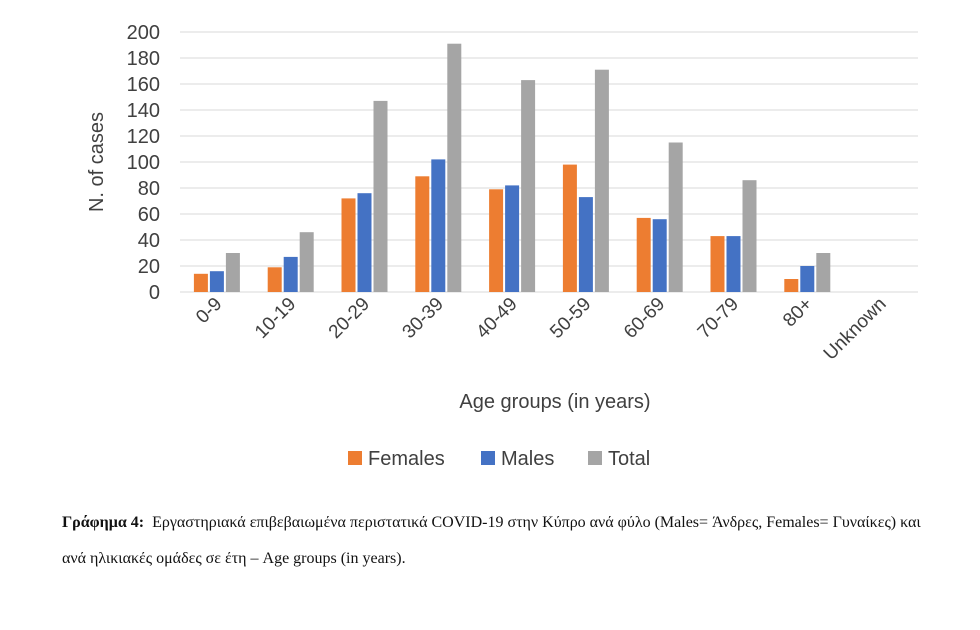 The image size is (980, 630). What do you see at coordinates (355, 458) in the screenshot?
I see `legend-swatch-females` at bounding box center [355, 458].